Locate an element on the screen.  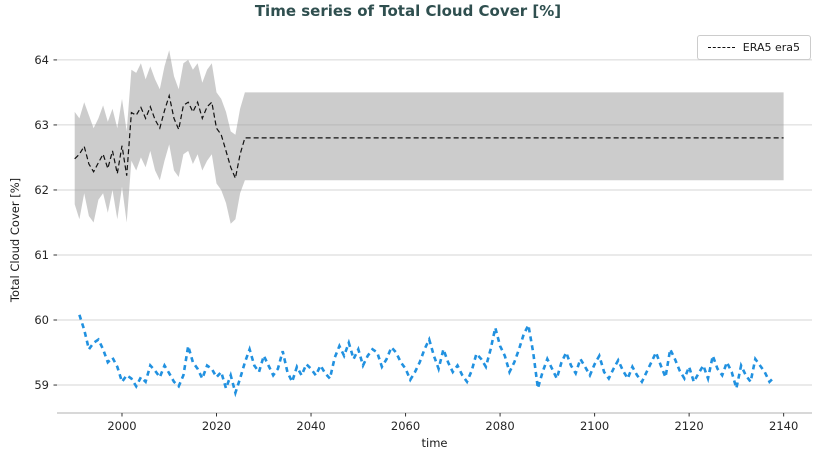
svg-text: 64 is located at coordinates (41, 60).